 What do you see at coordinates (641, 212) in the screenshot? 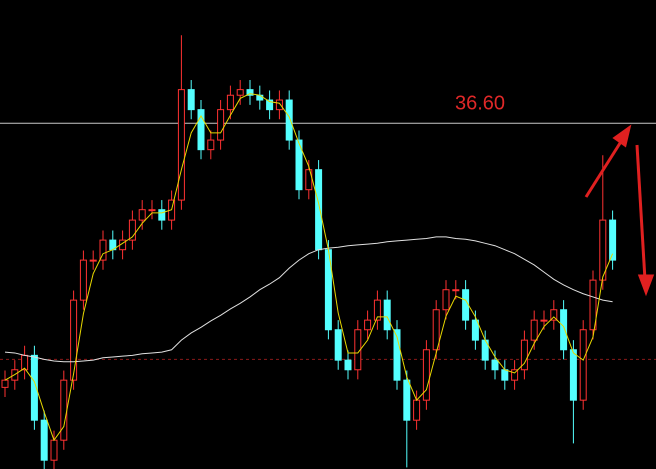
I see `arrow-down` at bounding box center [641, 212].